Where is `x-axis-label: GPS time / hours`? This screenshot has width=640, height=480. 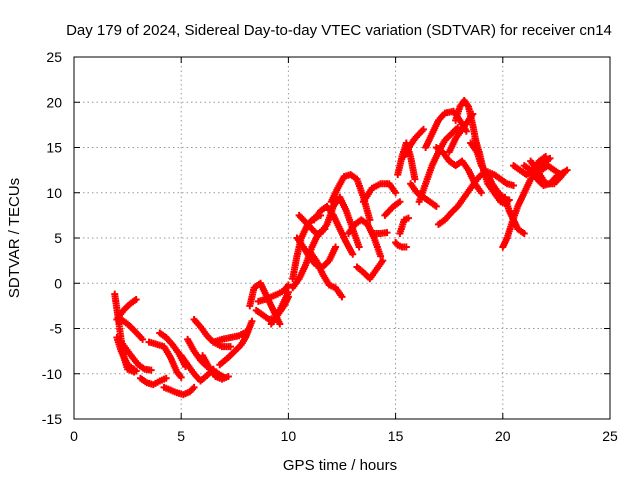
x-axis-label: GPS time / hours is located at coordinates (340, 465).